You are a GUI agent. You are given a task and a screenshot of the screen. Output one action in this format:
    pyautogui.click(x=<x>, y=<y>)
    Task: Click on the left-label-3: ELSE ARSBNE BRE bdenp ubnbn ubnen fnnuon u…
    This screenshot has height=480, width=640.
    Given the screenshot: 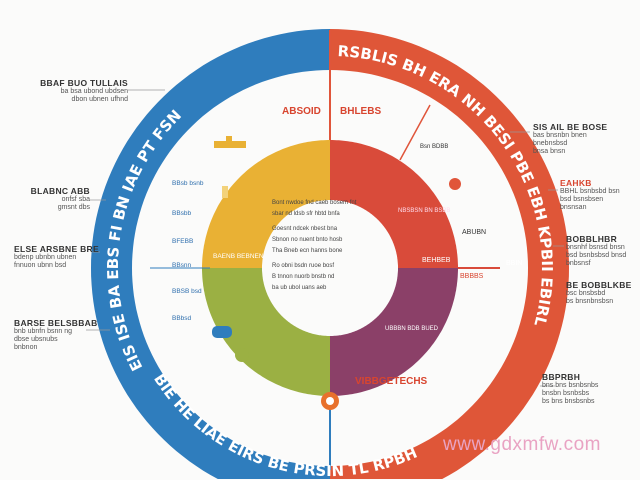 What is the action you would take?
    pyautogui.click(x=56, y=257)
    